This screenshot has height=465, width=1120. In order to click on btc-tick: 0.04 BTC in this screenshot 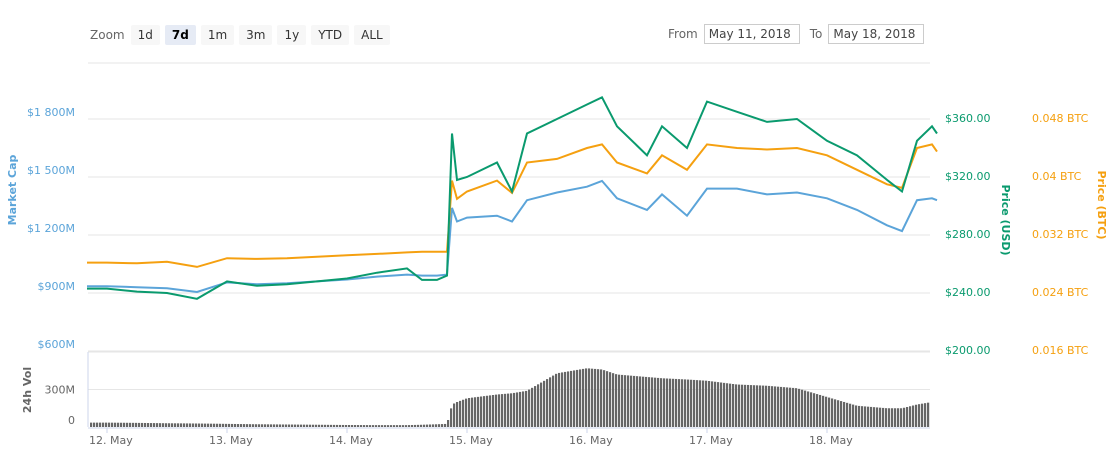, I will do `click(1057, 176)`.